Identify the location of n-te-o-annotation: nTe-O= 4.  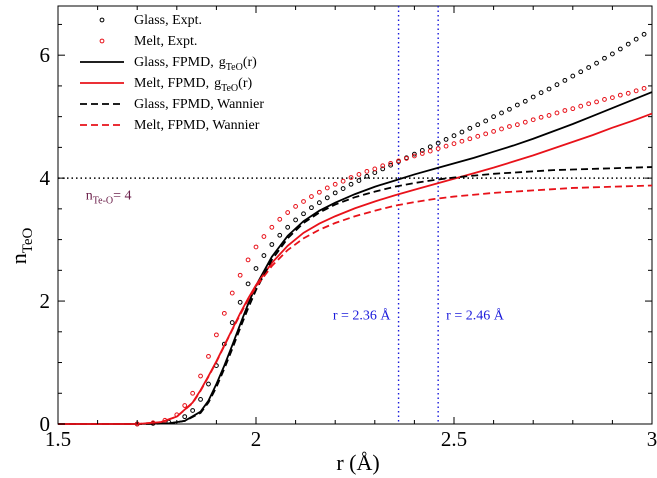
(109, 198).